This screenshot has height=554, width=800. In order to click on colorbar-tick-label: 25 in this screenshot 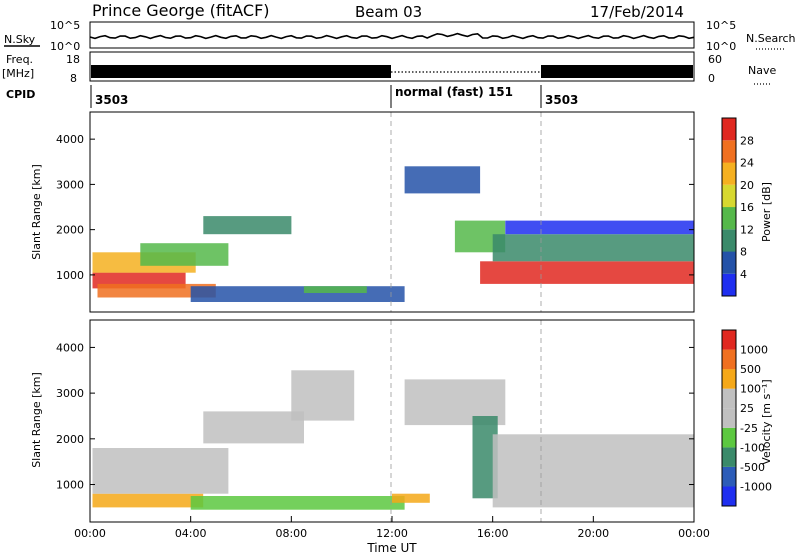, I will do `click(747, 408)`.